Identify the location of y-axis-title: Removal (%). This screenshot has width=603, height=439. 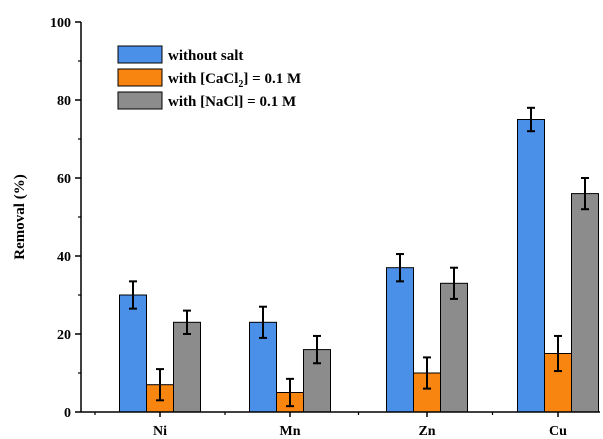
(20, 216).